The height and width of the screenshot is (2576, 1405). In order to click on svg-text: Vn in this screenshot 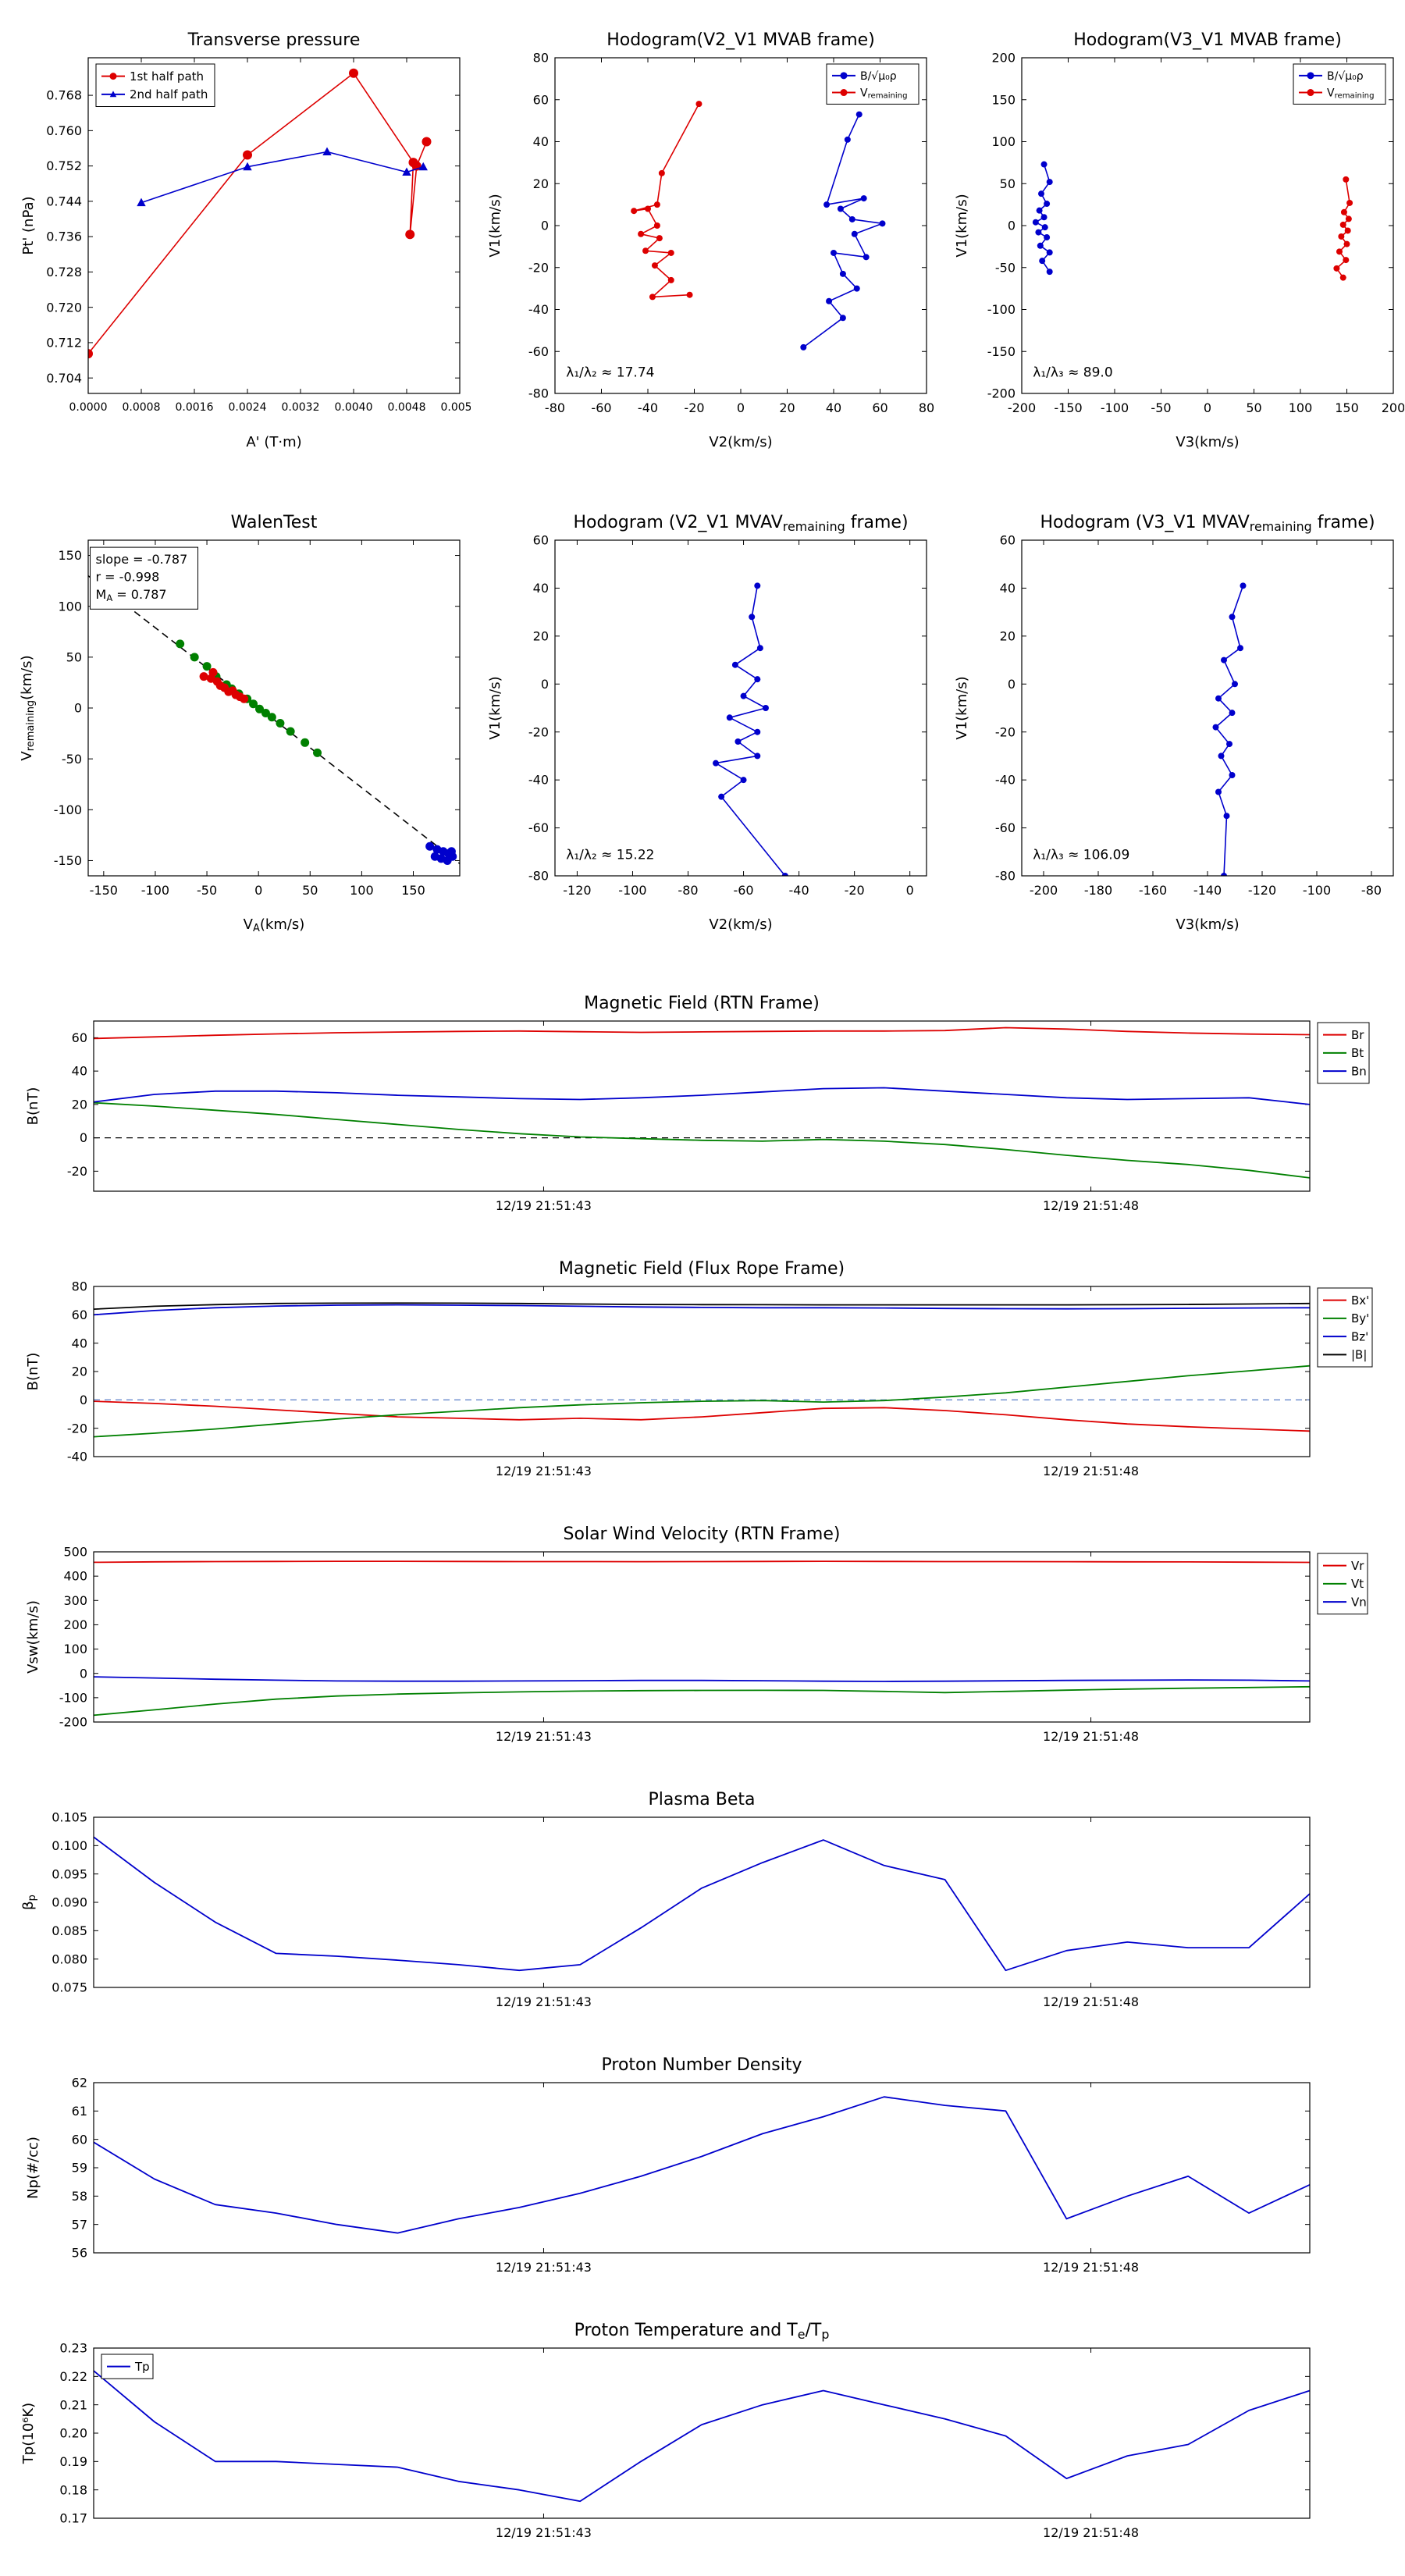, I will do `click(1359, 1602)`.